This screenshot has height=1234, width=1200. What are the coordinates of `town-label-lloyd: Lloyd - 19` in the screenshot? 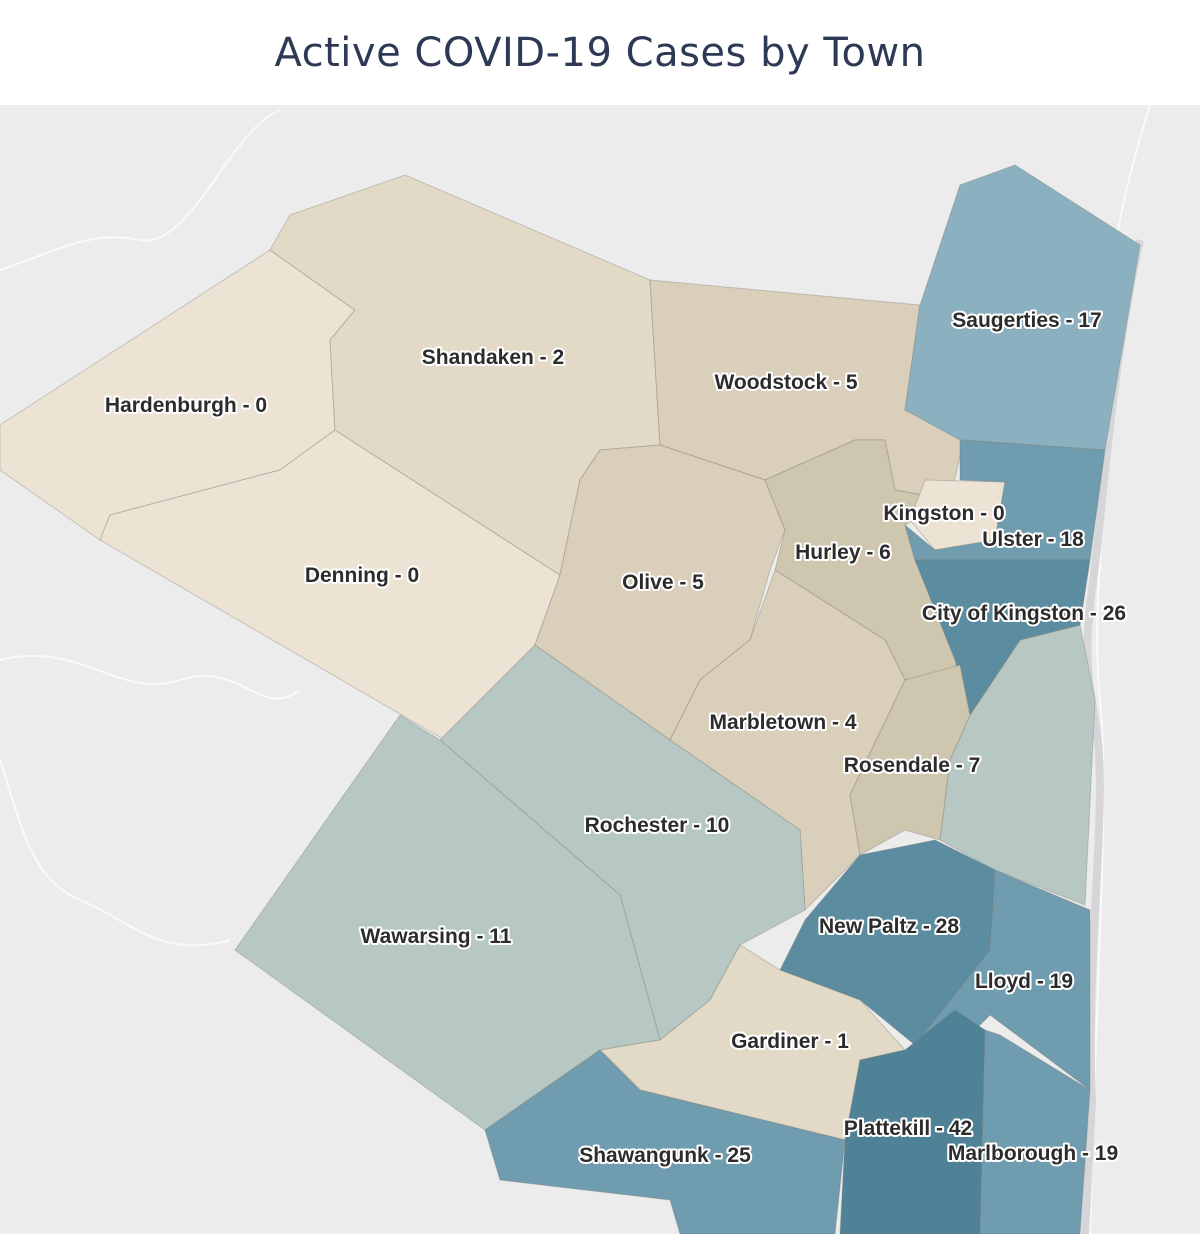 It's located at (1024, 981).